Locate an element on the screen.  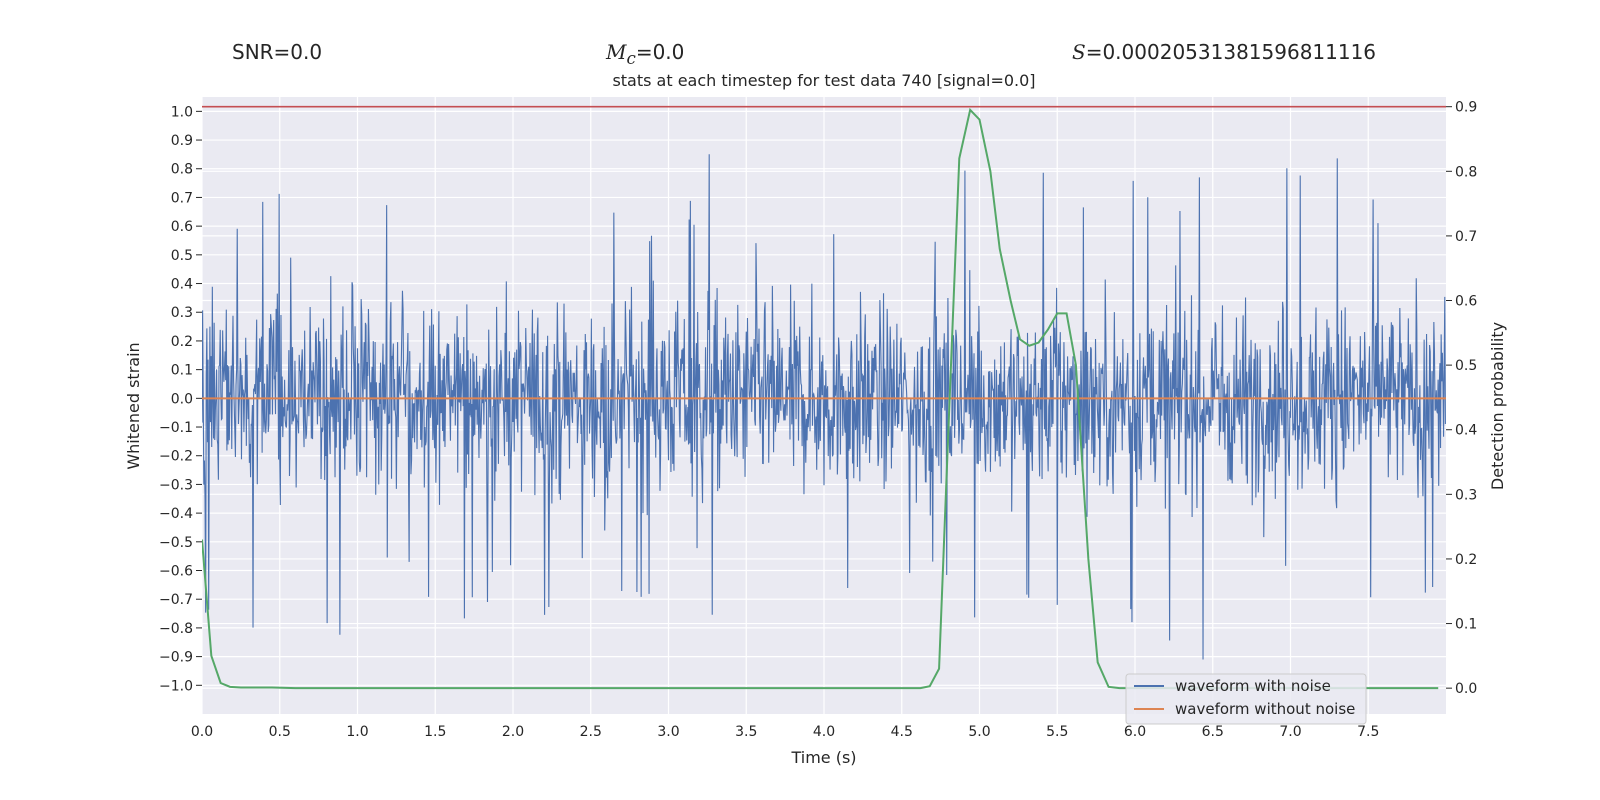
y-tick-label: −0.3 is located at coordinates (176, 485).